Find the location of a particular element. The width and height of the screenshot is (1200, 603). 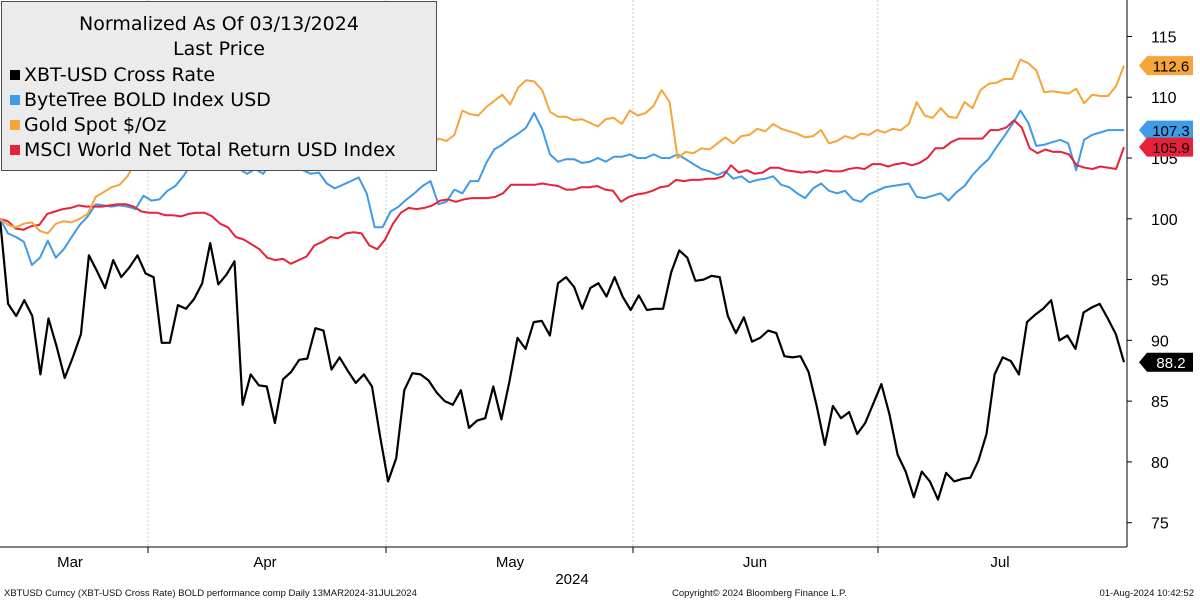

badge-label: 88.2 is located at coordinates (1170, 363).